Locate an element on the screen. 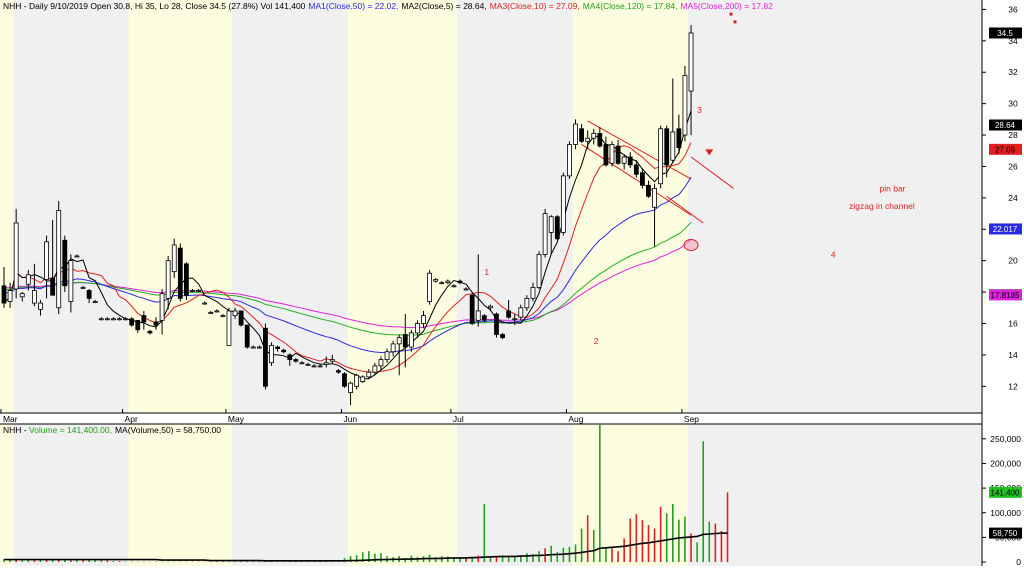 The width and height of the screenshot is (1024, 571). ma5-legend: MA5(Close,200) = 17.82 is located at coordinates (726, 6).